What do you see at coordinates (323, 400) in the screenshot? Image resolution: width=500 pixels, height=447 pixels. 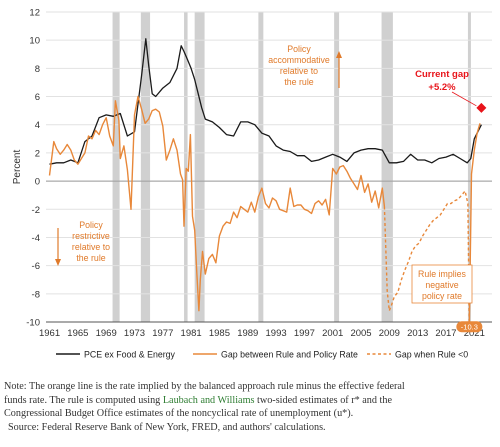 I see `note-line-2-end: two-sided estimates of r* and the` at bounding box center [323, 400].